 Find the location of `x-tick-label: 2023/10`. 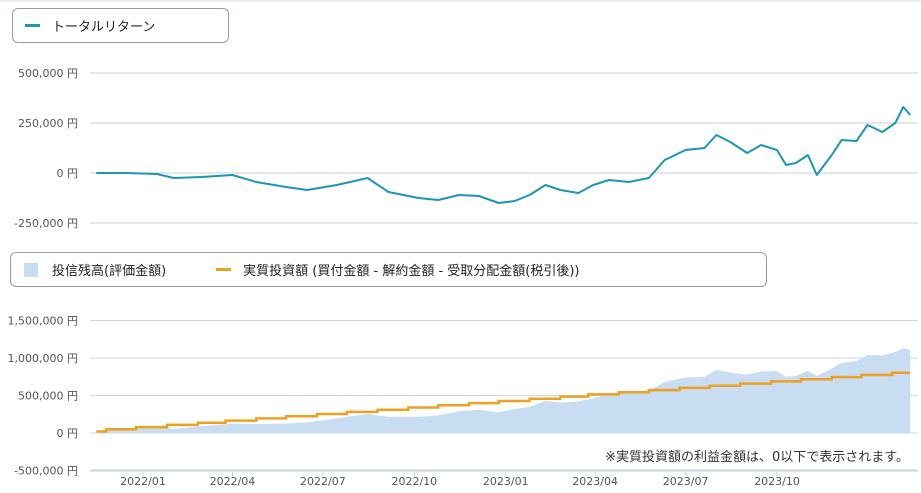

x-tick-label: 2023/10 is located at coordinates (777, 481).